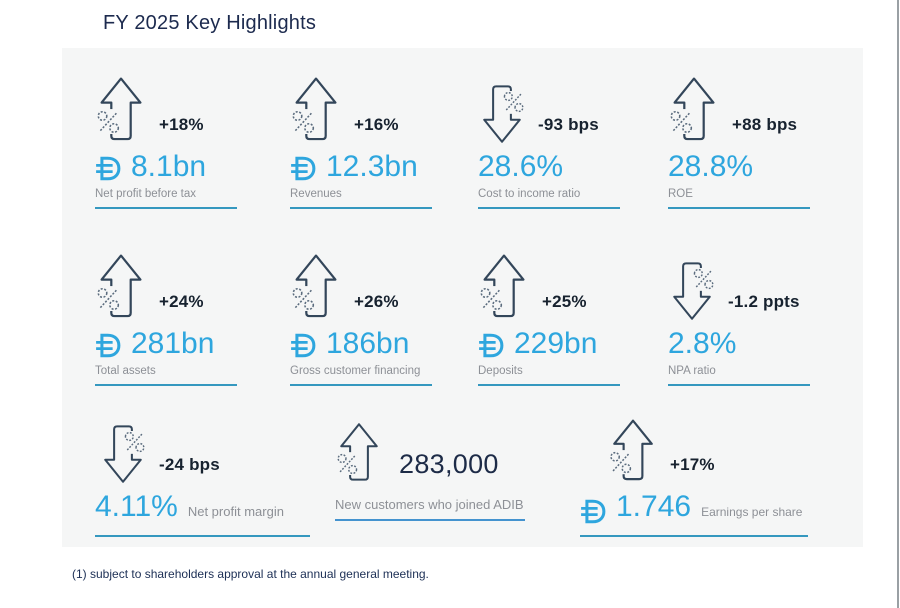  Describe the element at coordinates (739, 344) in the screenshot. I see `metric-value: 2.8%` at that location.